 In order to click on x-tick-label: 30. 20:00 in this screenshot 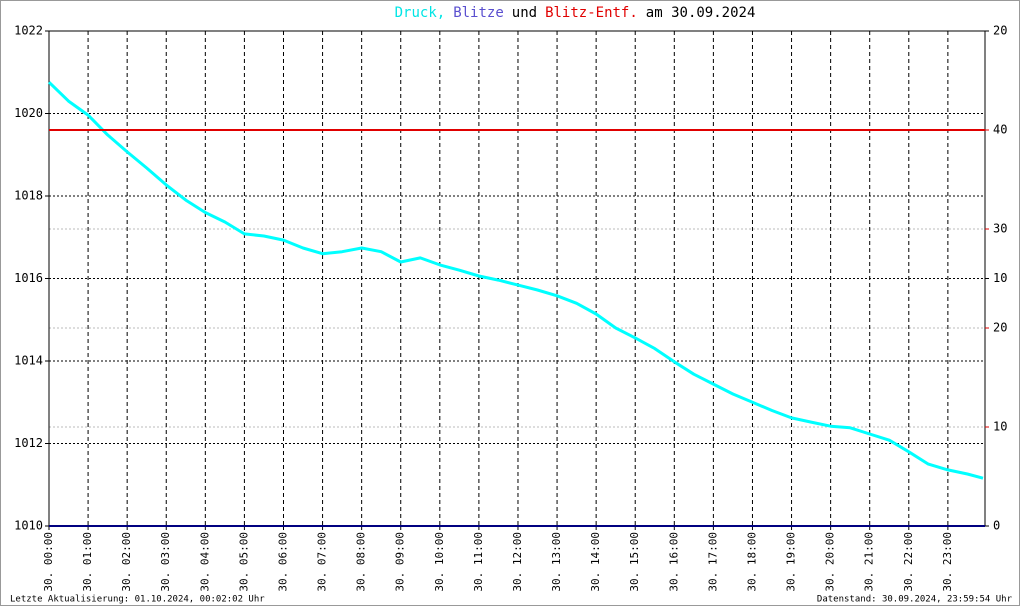, I will do `click(830, 562)`.